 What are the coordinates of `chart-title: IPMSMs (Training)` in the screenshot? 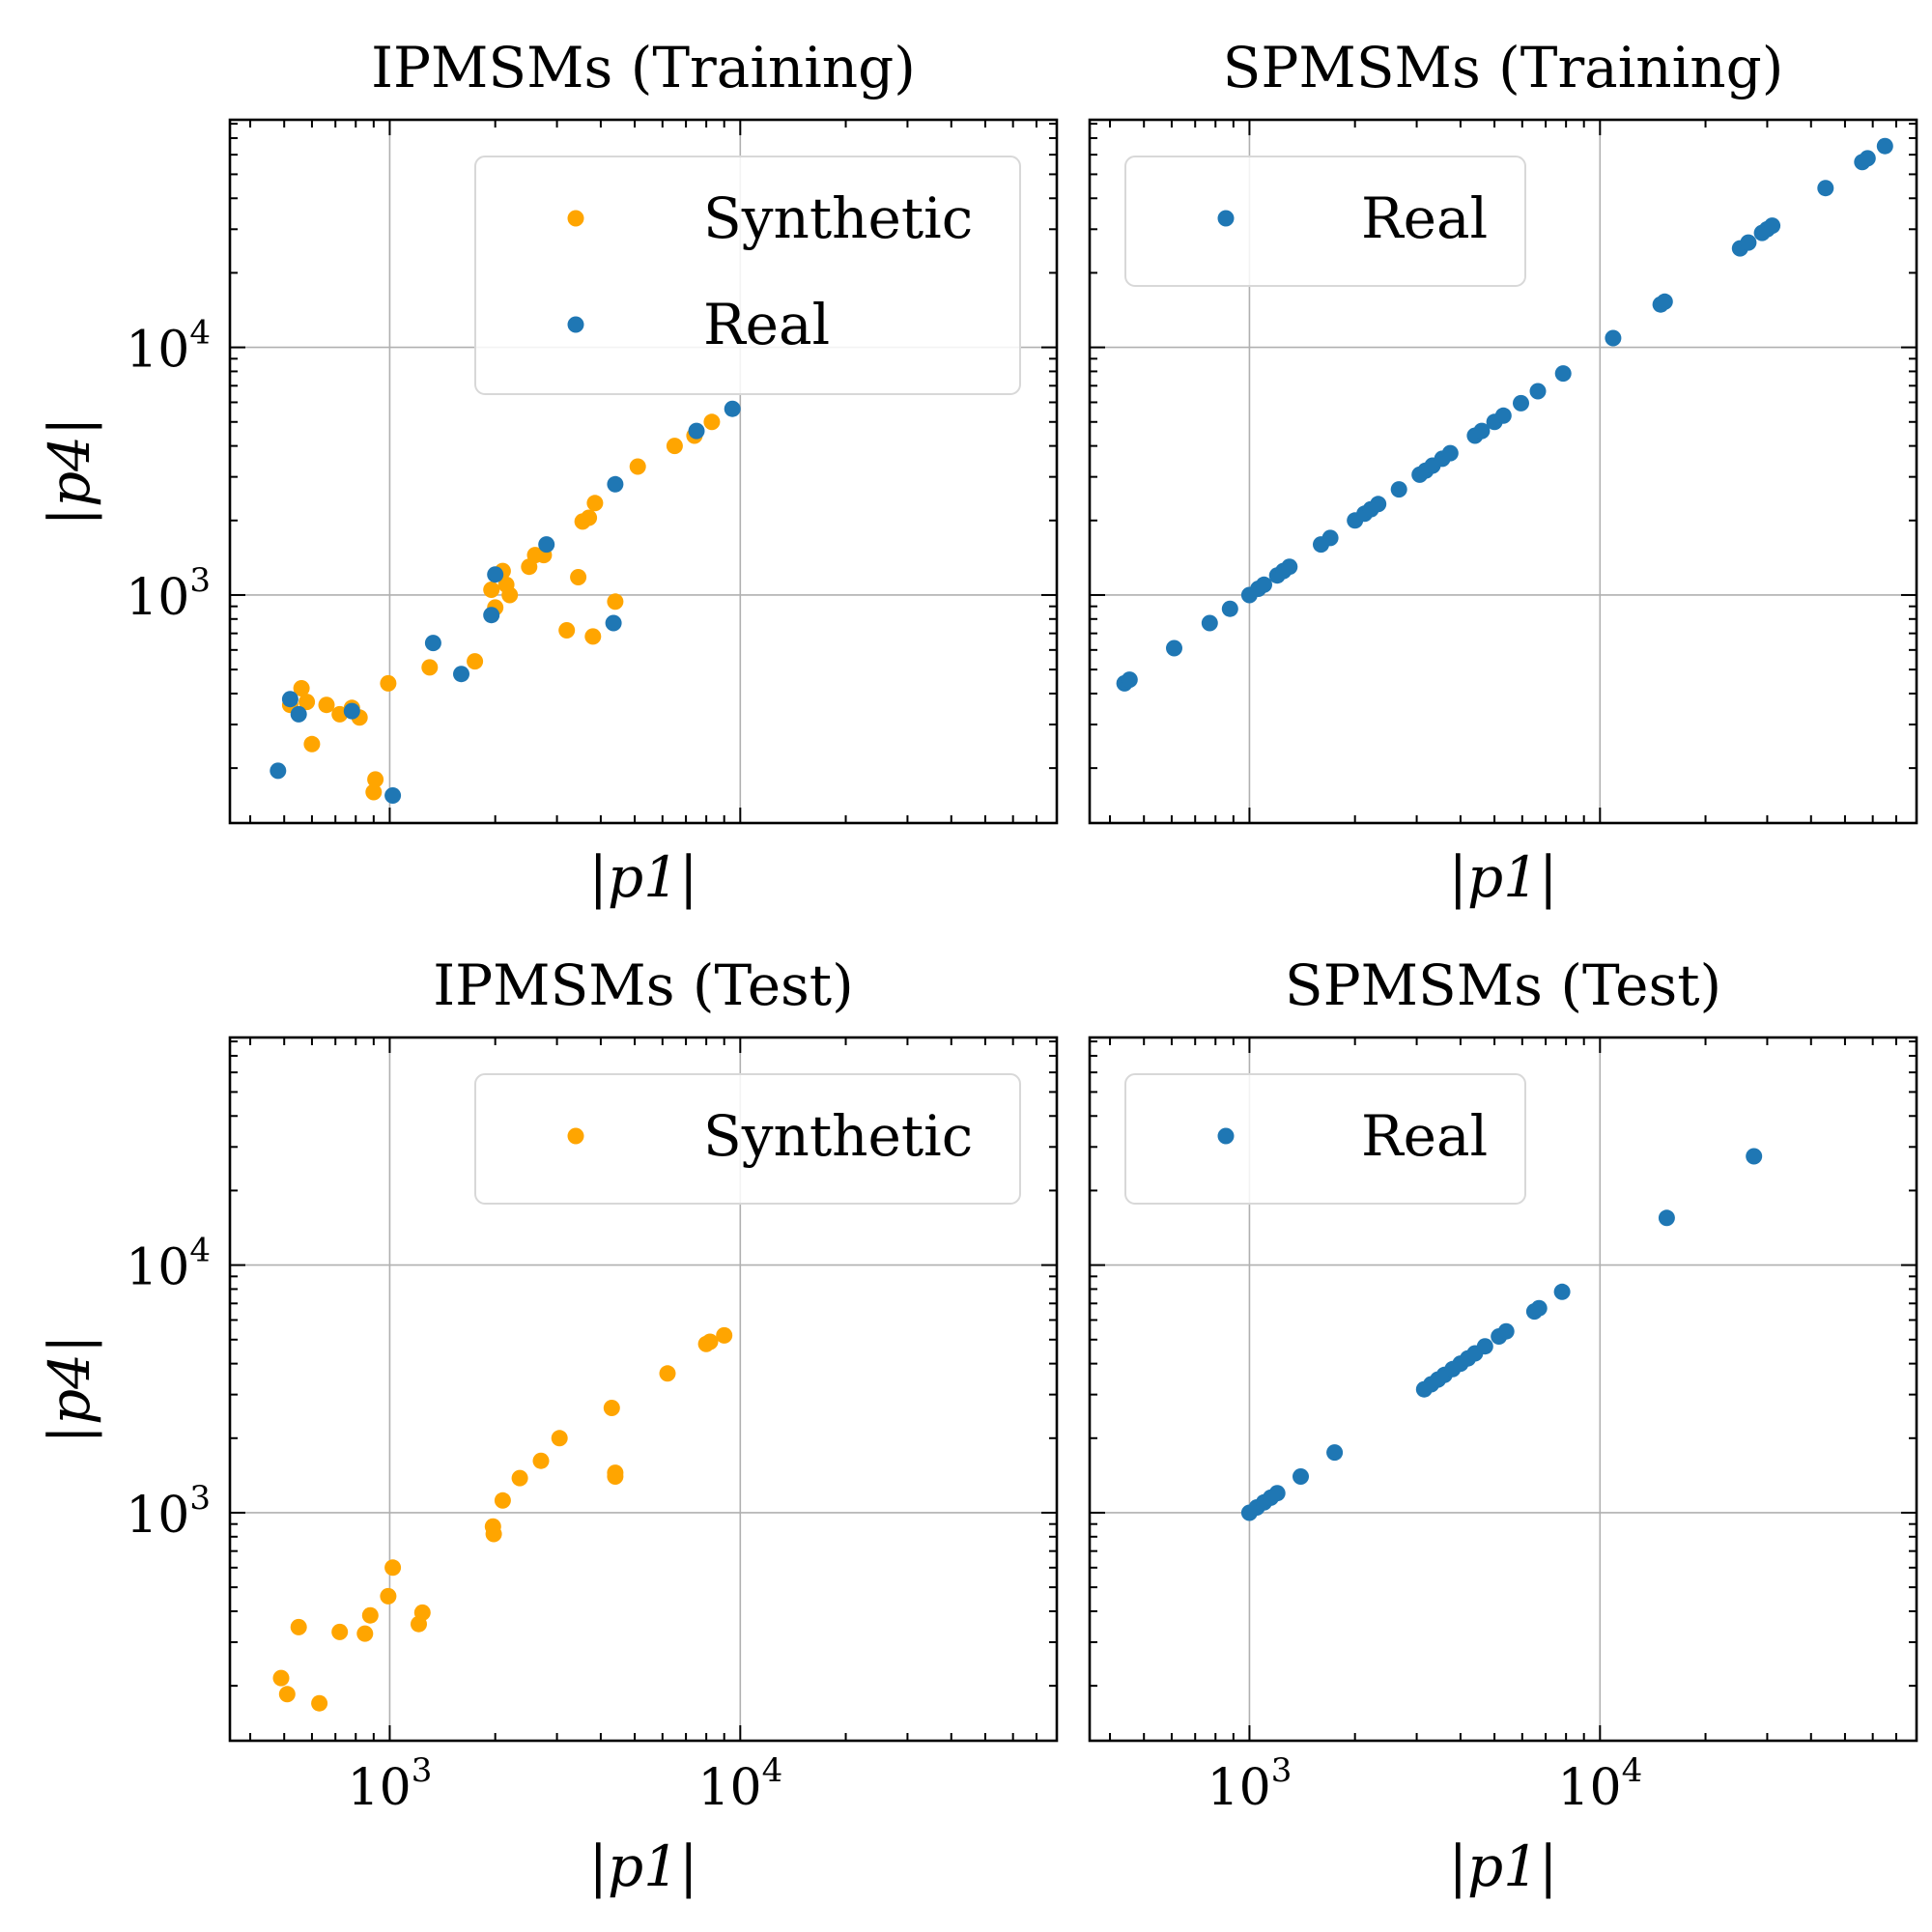 It's located at (643, 67).